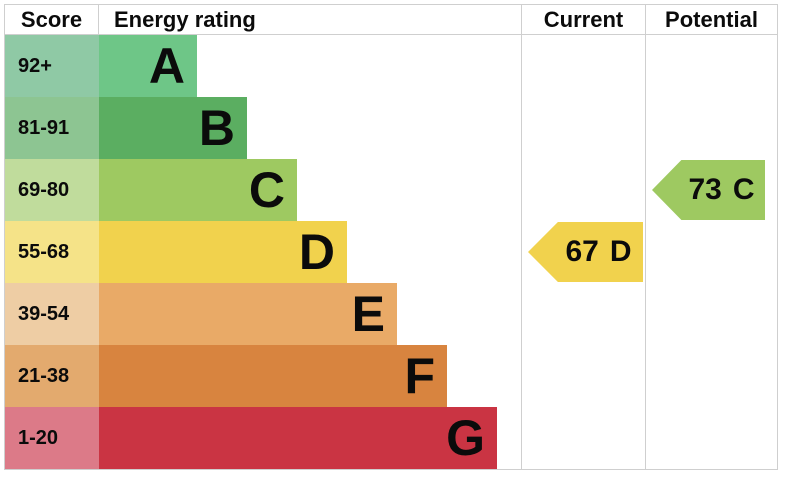 The image size is (787, 482). Describe the element at coordinates (173, 128) in the screenshot. I see `rating-bar-b: B` at that location.